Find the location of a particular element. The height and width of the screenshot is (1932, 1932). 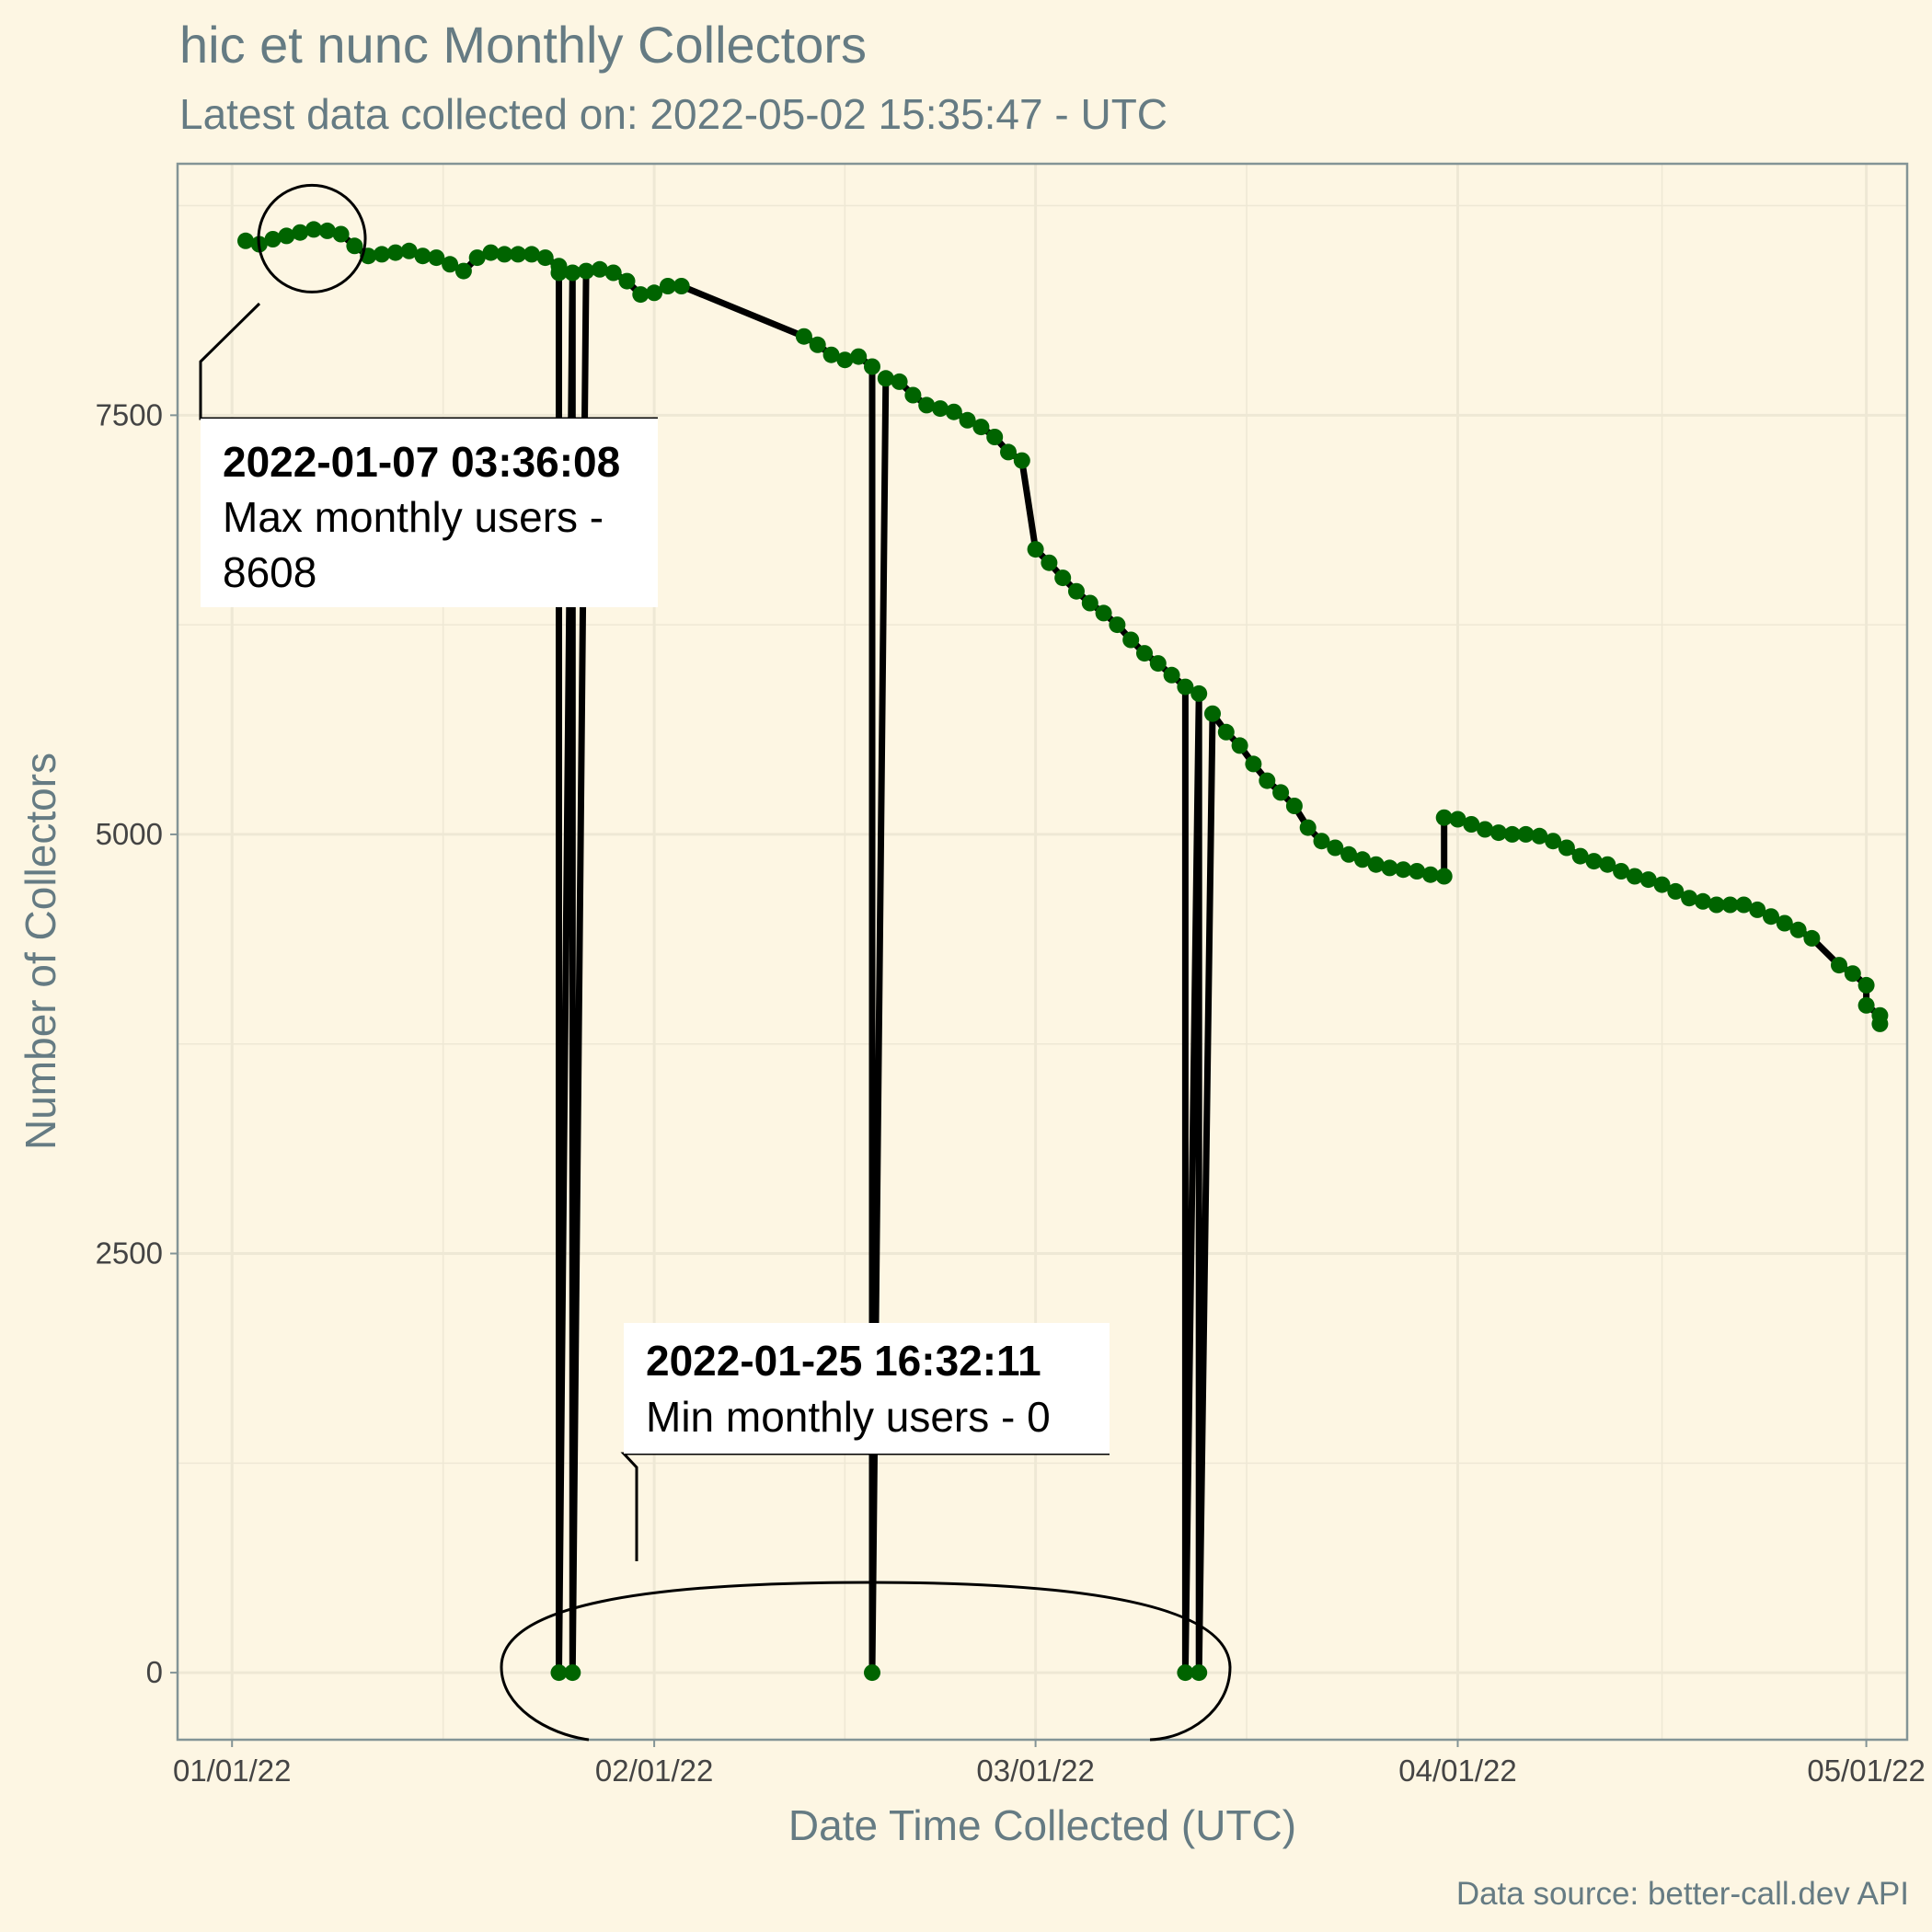

x-axis-title: Date Time Collected (UTC) is located at coordinates (1042, 1825).